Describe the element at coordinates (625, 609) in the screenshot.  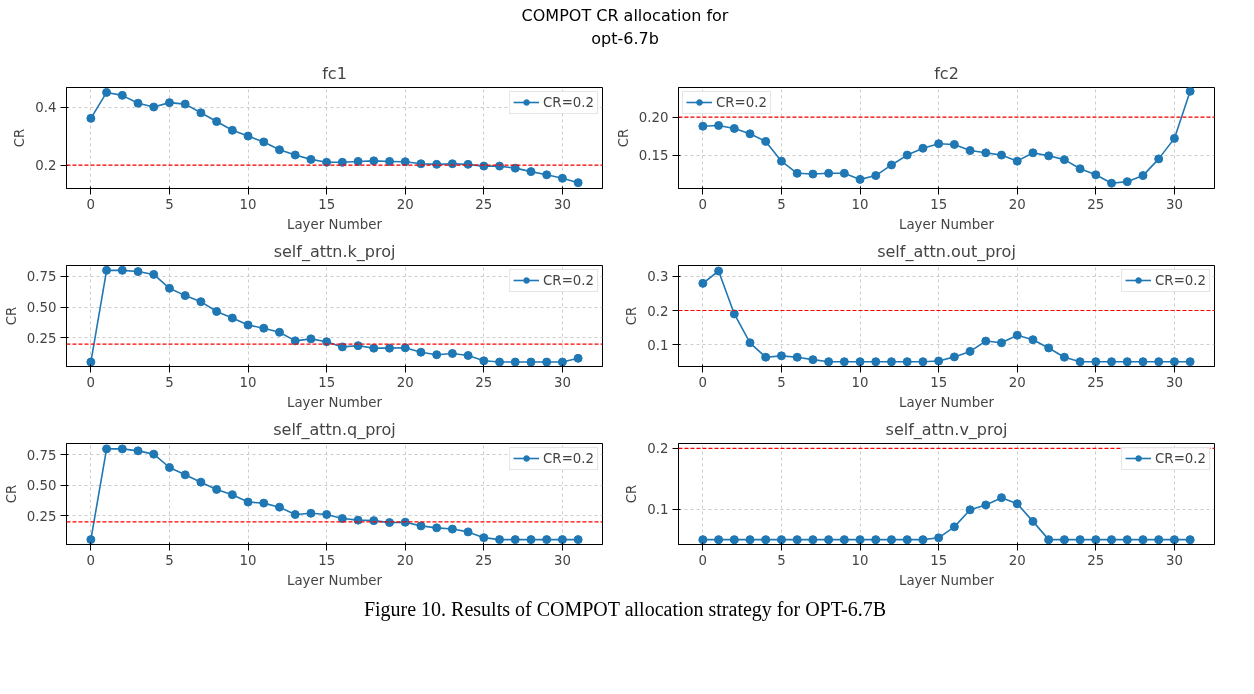
I see `caption: Figure 10. Results of COMPOT allocation strategy for OPT-6.7B` at that location.